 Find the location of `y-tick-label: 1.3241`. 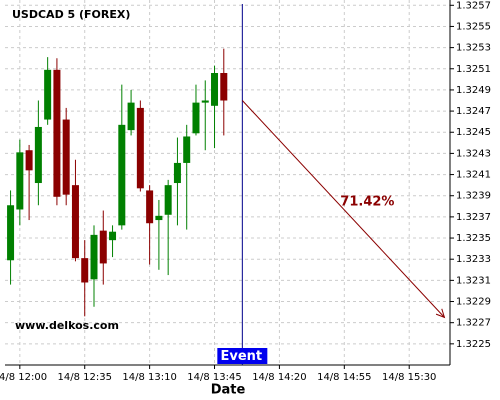

y-tick-label: 1.3241 is located at coordinates (473, 175).